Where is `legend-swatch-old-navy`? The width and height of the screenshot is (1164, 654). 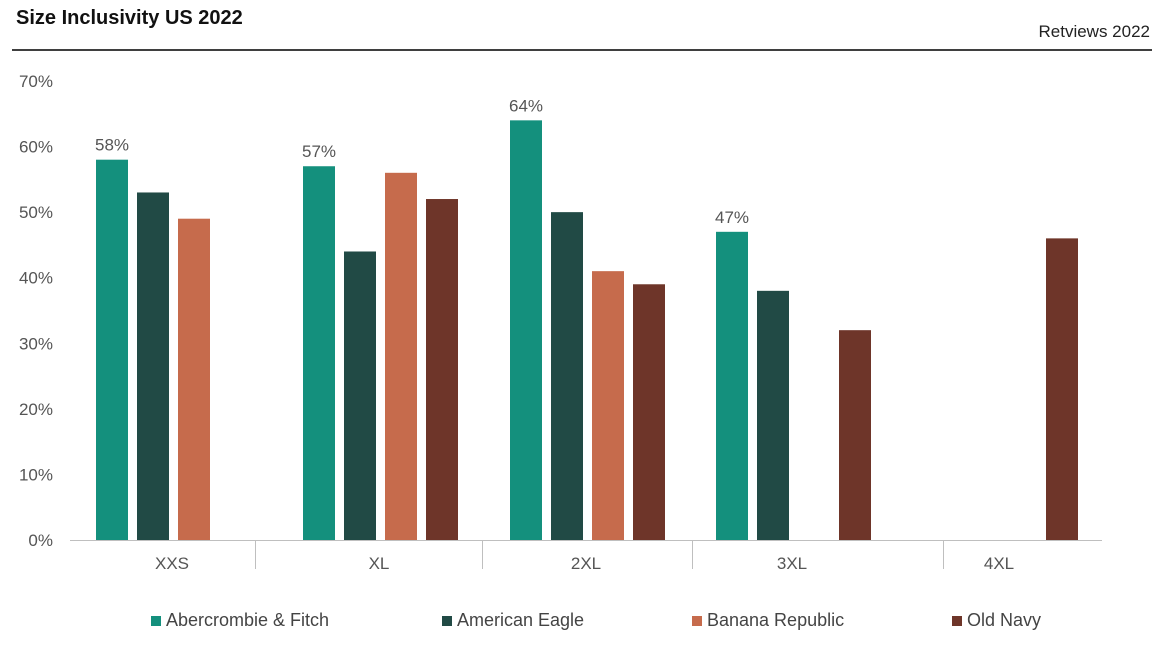
legend-swatch-old-navy is located at coordinates (957, 620).